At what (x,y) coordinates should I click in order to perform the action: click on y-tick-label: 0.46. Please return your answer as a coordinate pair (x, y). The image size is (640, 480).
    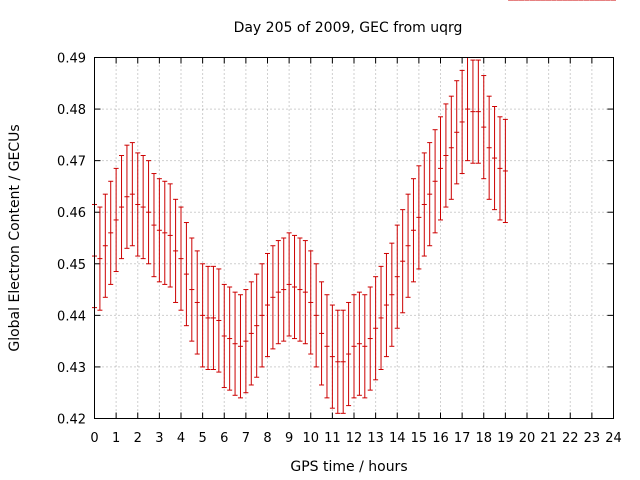
    Looking at the image, I should click on (71, 213).